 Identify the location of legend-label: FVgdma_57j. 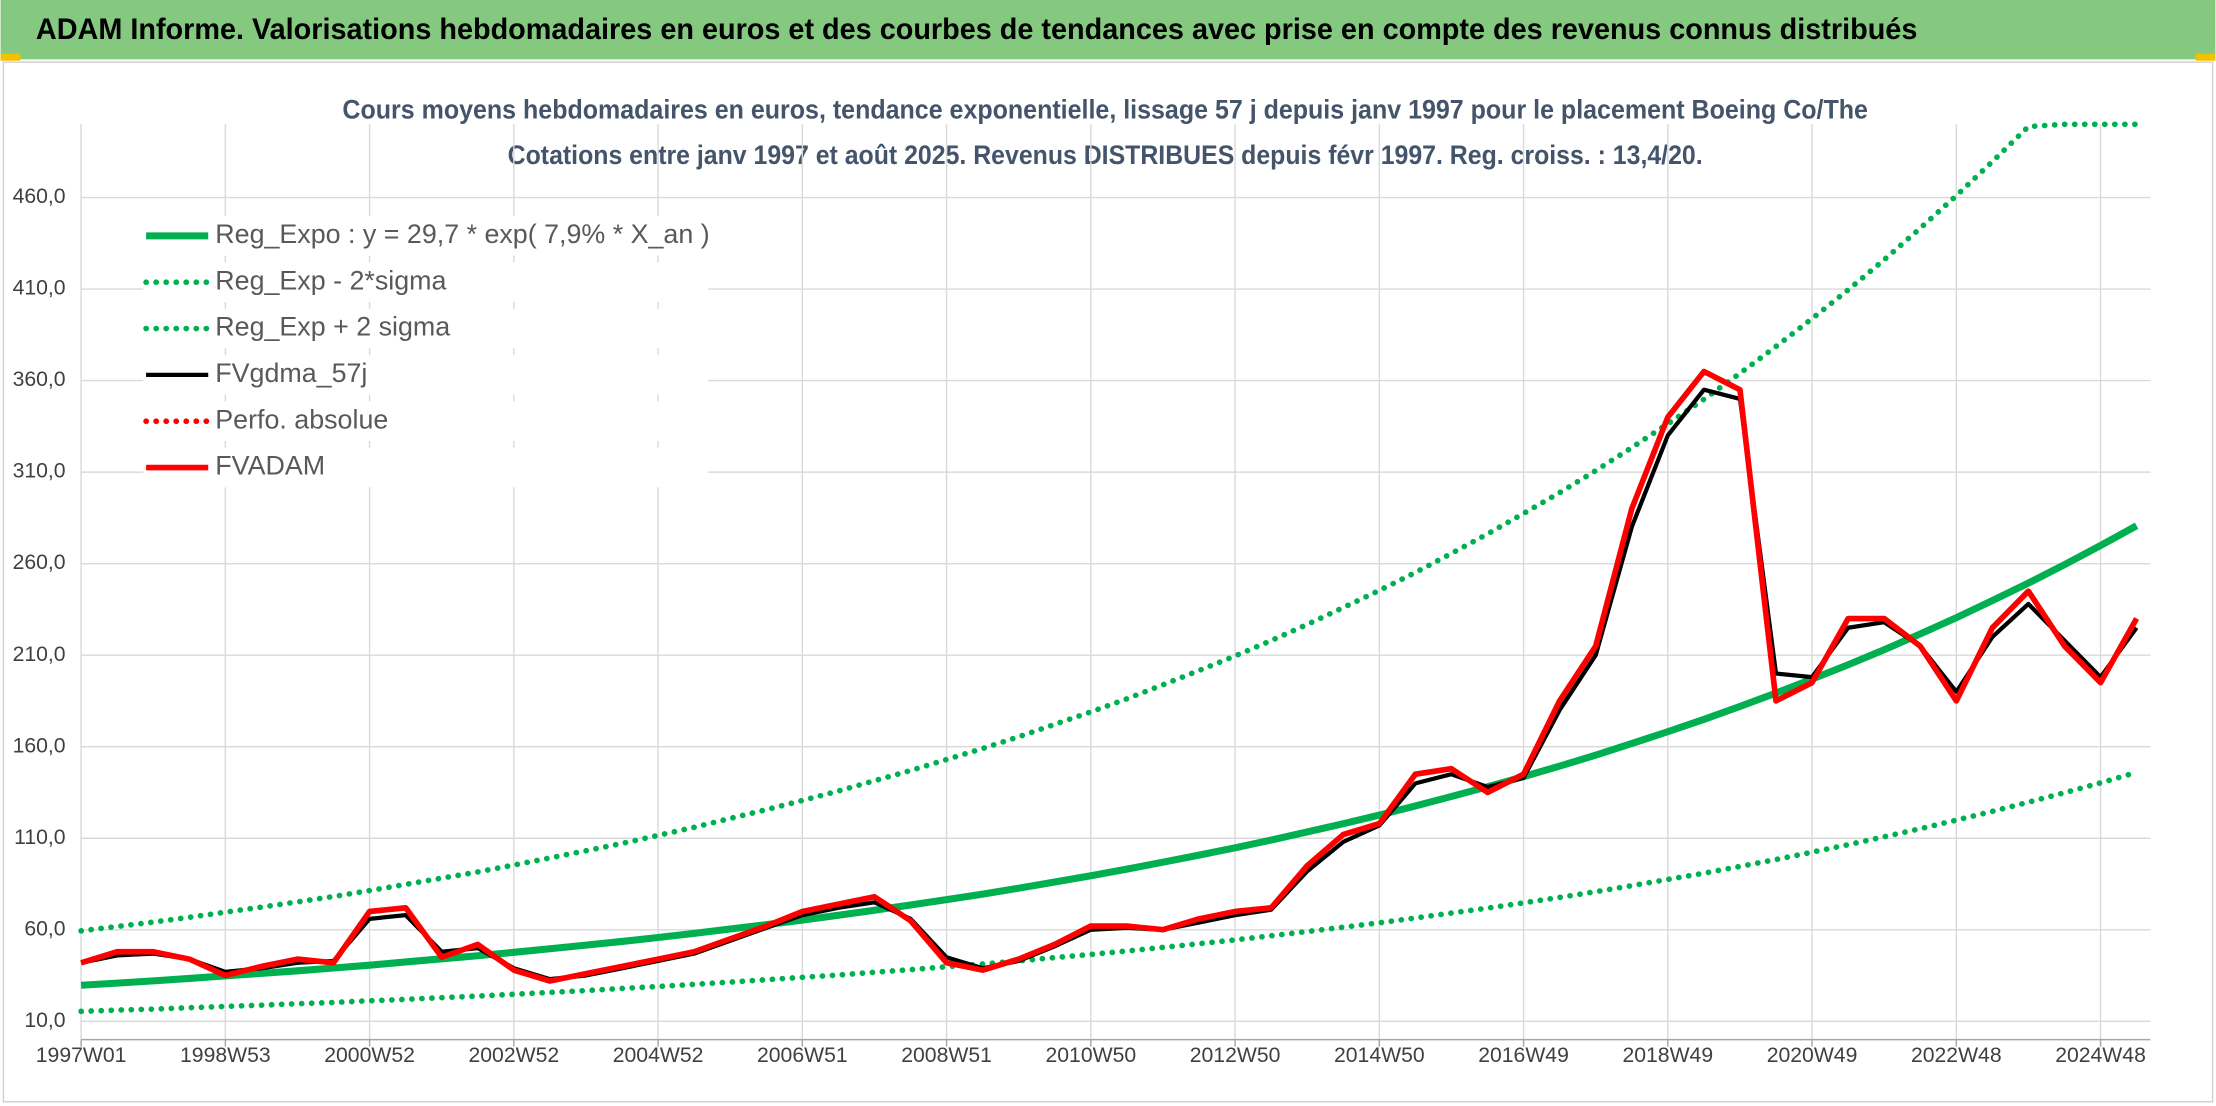
(291, 373).